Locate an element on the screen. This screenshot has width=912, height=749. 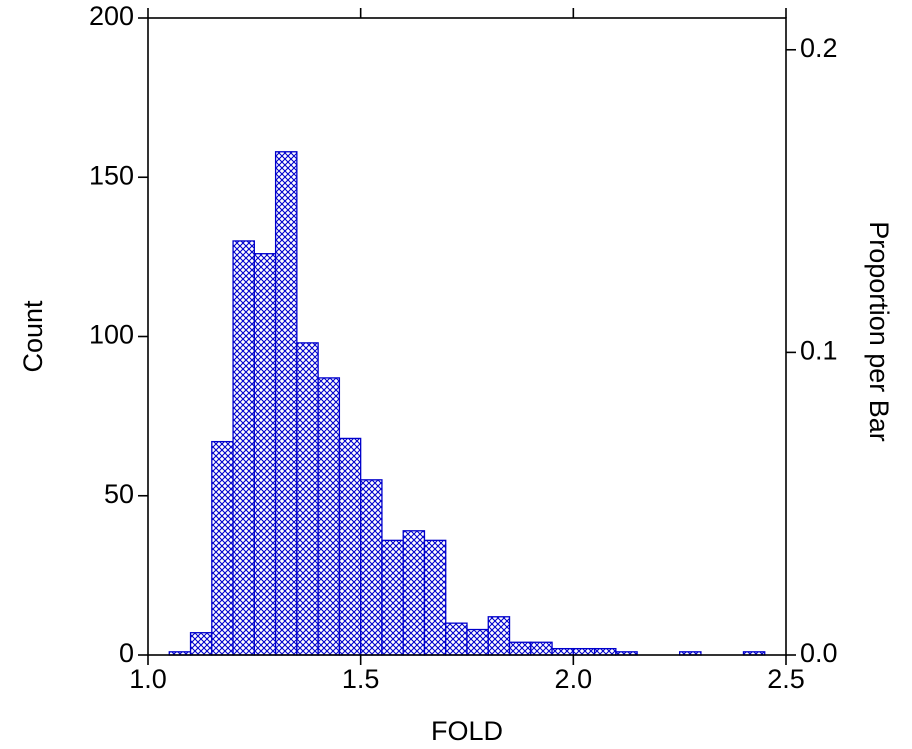
x-tick-label: 2.5 is located at coordinates (786, 679).